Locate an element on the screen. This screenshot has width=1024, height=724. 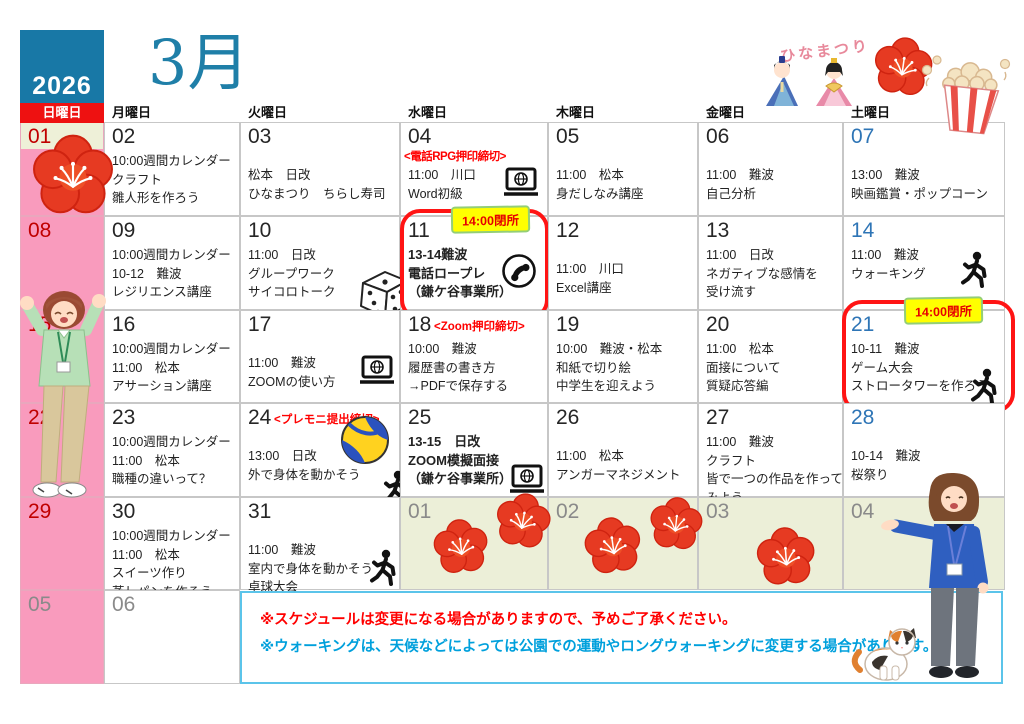
event-line: 履歴書の書き方 is located at coordinates (452, 367).